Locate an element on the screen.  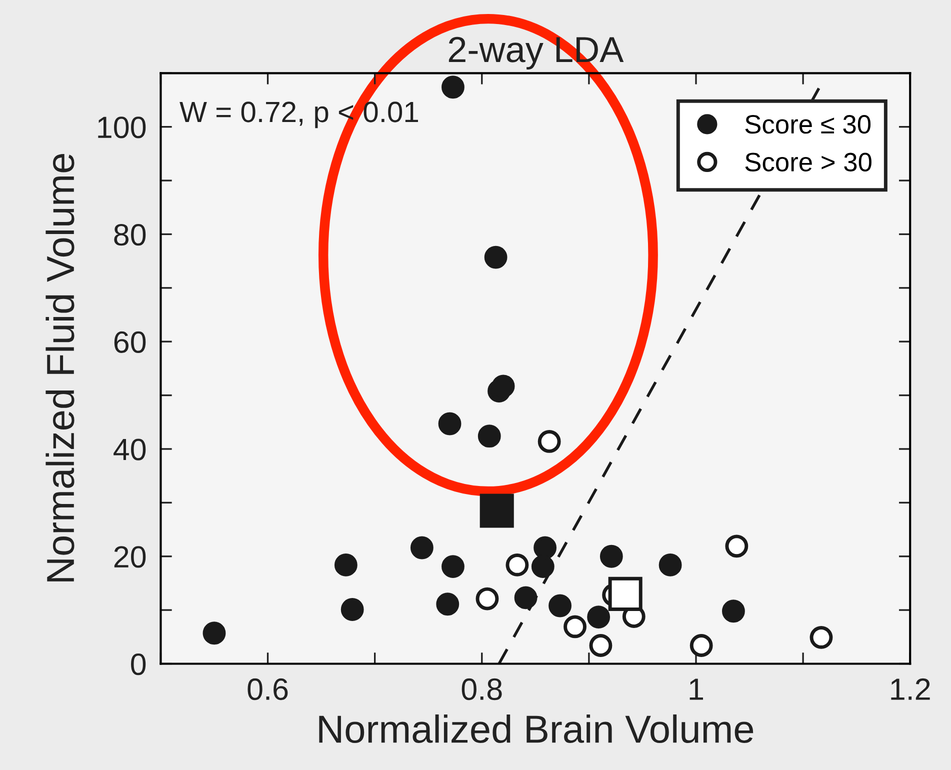
y-tick-label: 0 is located at coordinates (138, 664).